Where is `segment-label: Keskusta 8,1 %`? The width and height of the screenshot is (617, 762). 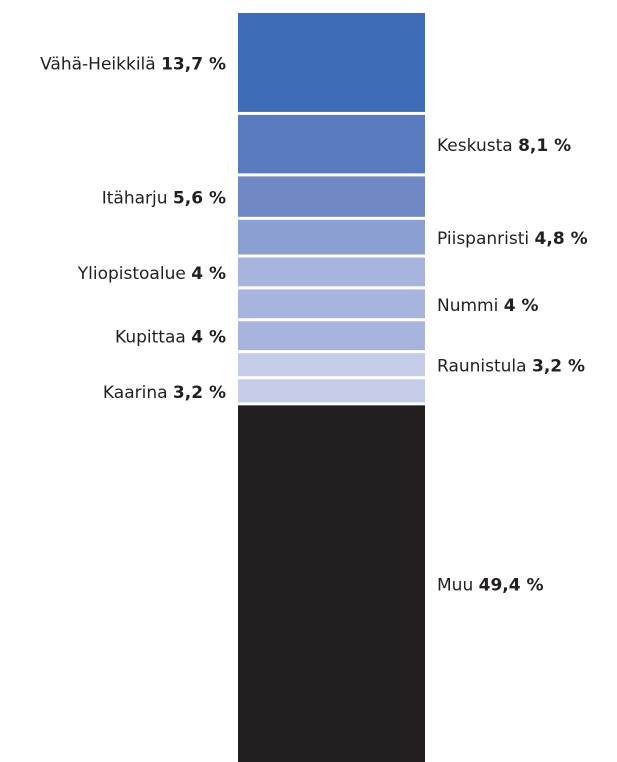
segment-label: Keskusta 8,1 % is located at coordinates (504, 146).